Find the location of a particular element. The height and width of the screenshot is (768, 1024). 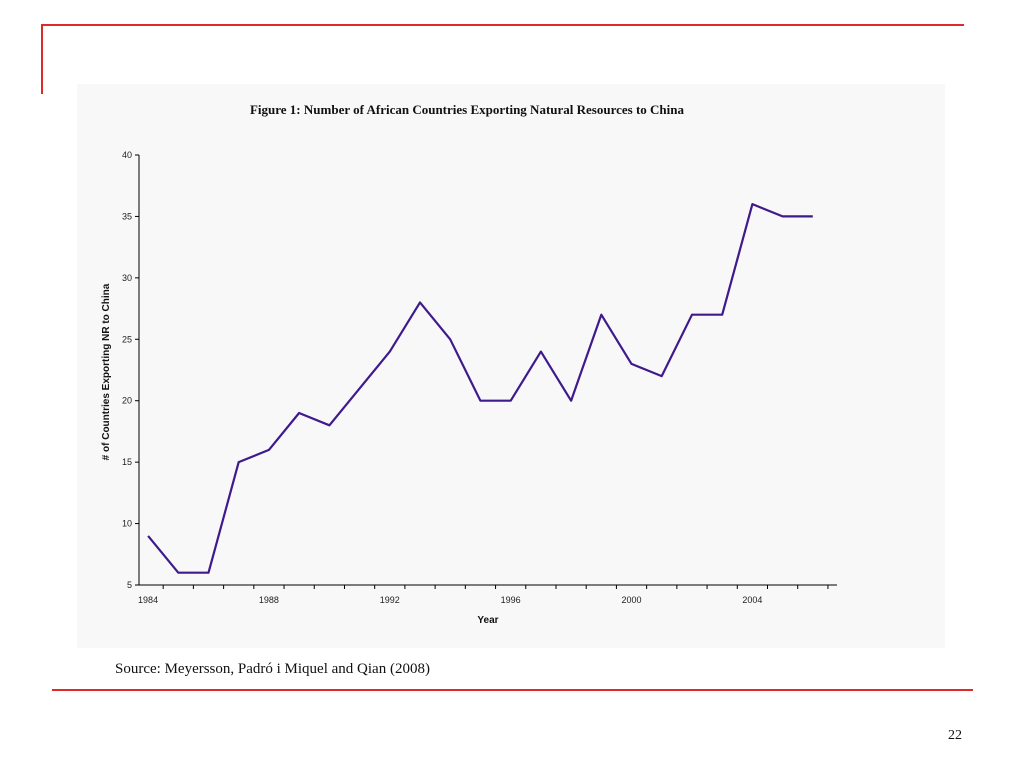

page-number: 22 is located at coordinates (955, 735).